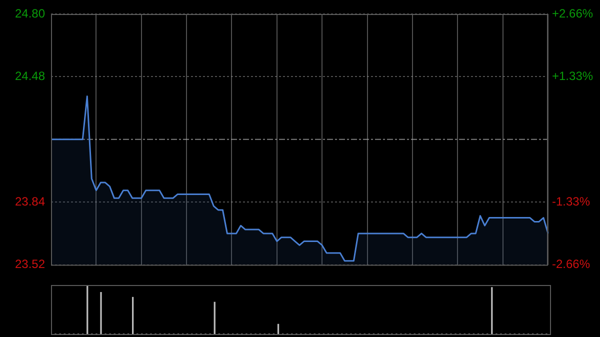 This screenshot has height=337, width=600. What do you see at coordinates (571, 201) in the screenshot?
I see `y2-tick-label: -1.33%` at bounding box center [571, 201].